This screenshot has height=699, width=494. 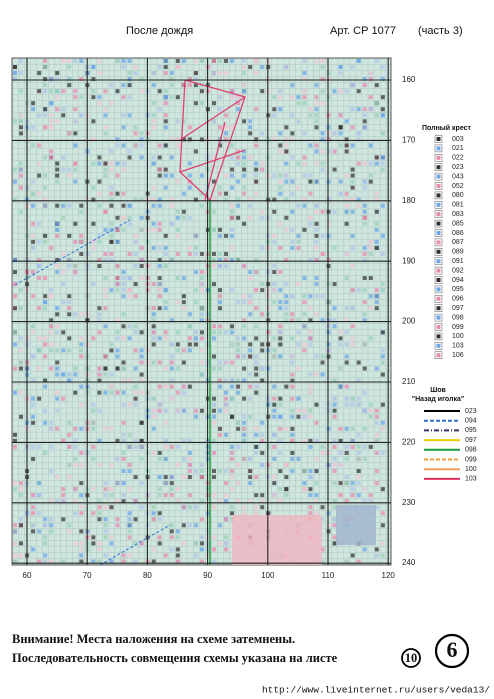 What do you see at coordinates (471, 440) in the screenshot?
I see `stitch-code: 097` at bounding box center [471, 440].